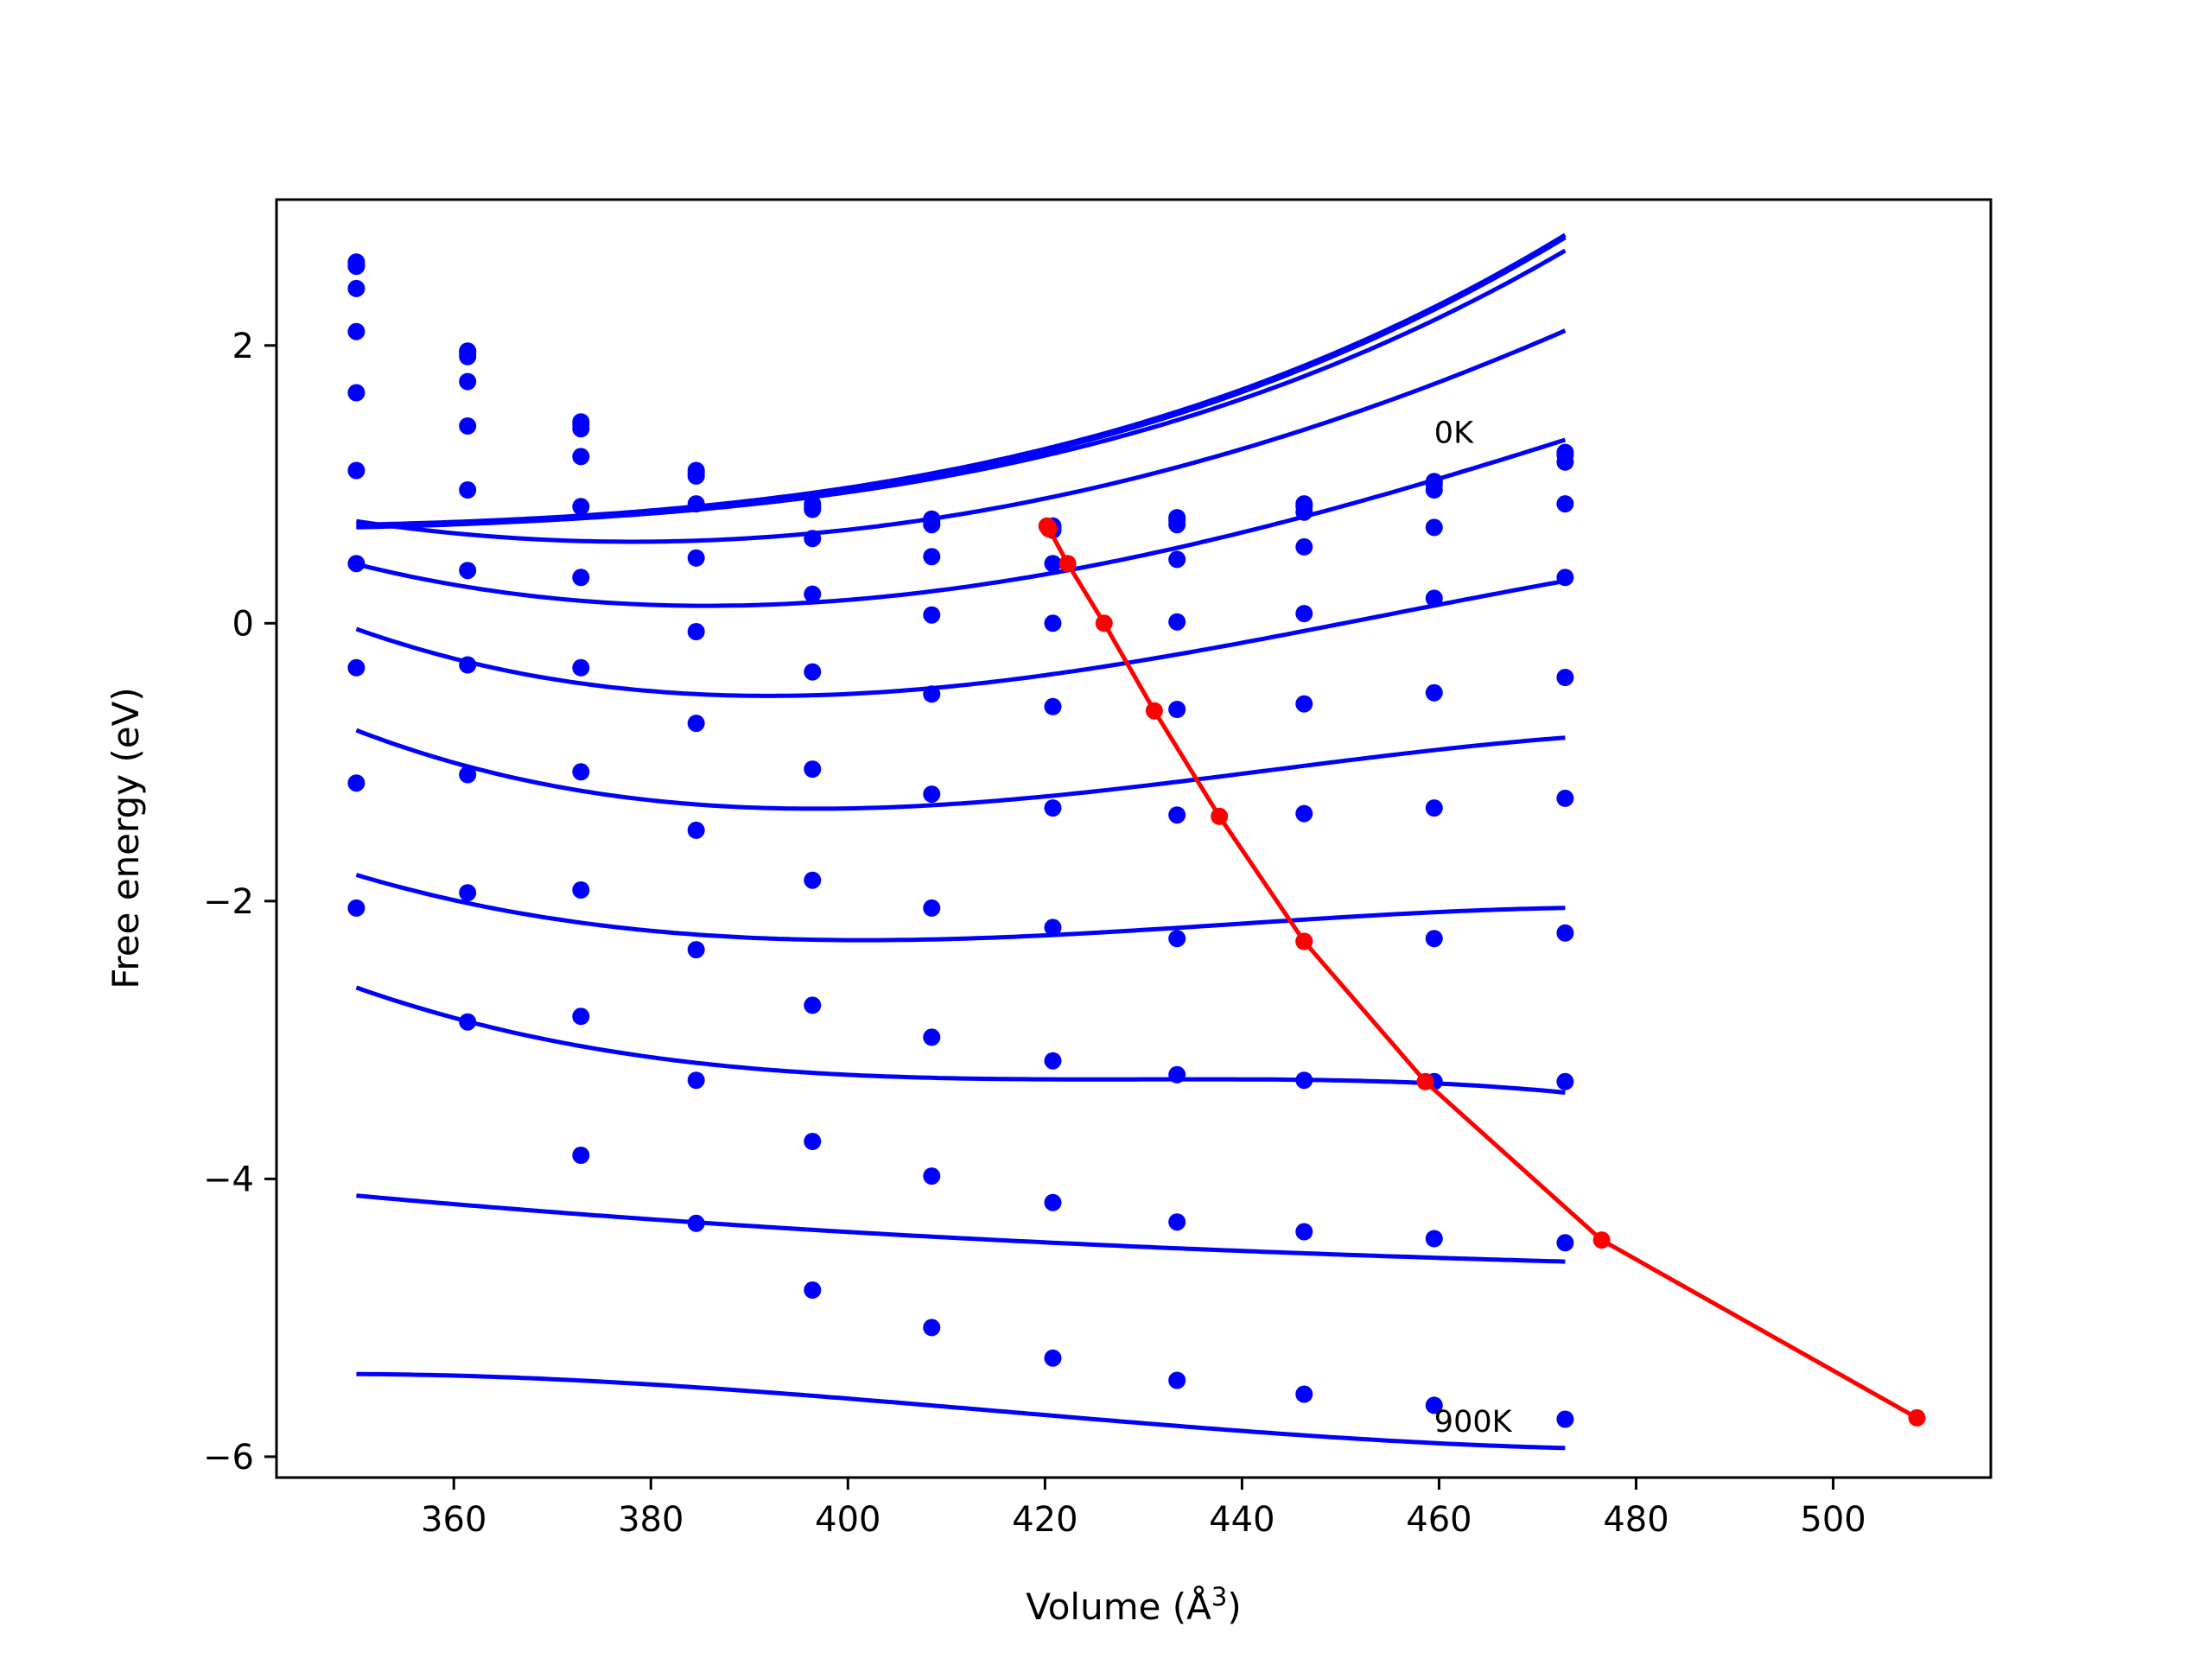  What do you see at coordinates (1143, 1509) in the screenshot?
I see `x-axis: 360 380 400 420 440 460 480 500` at bounding box center [1143, 1509].